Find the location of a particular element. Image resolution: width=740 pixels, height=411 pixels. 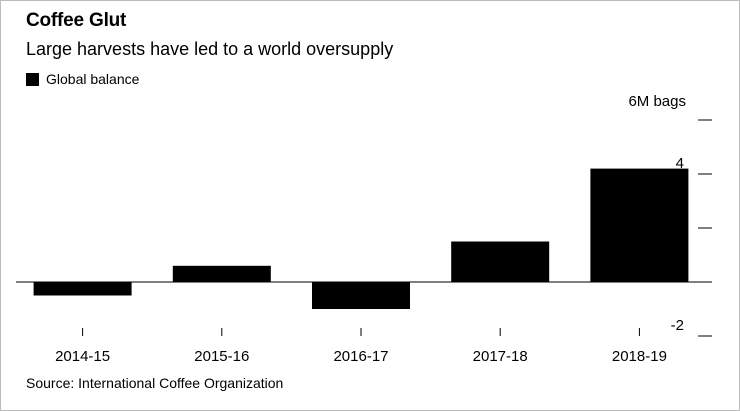

x-tick-label: 2016-17 is located at coordinates (360, 356).